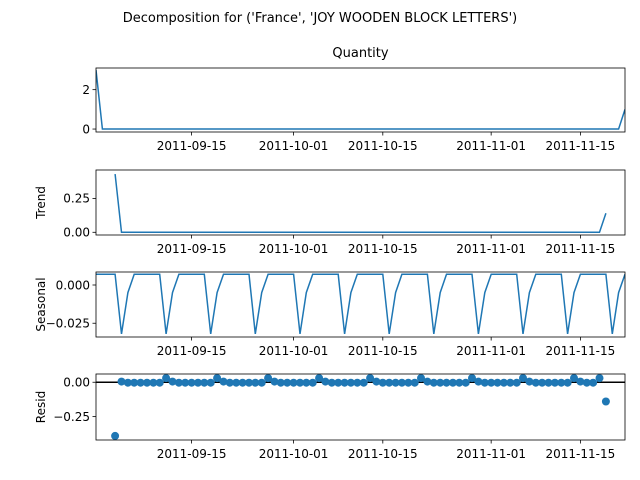  I want to click on resid-ylabel: Resid, so click(41, 407).